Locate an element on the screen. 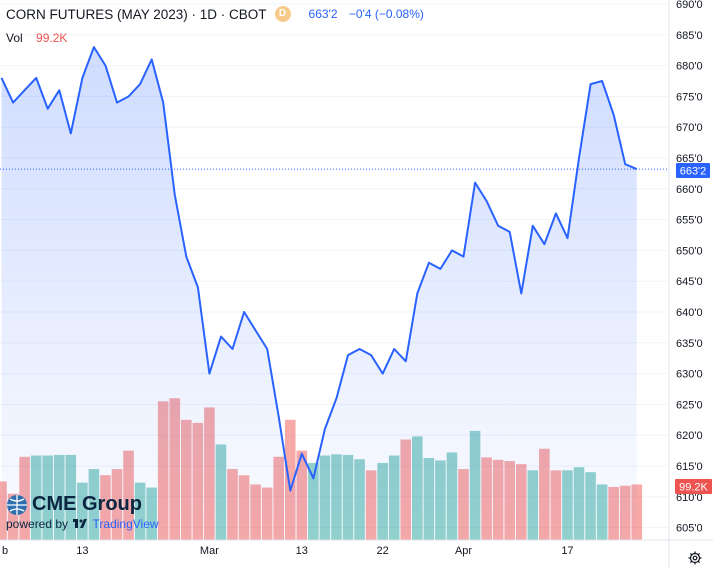 The width and height of the screenshot is (713, 567). time-tick-label: Mar is located at coordinates (209, 551).